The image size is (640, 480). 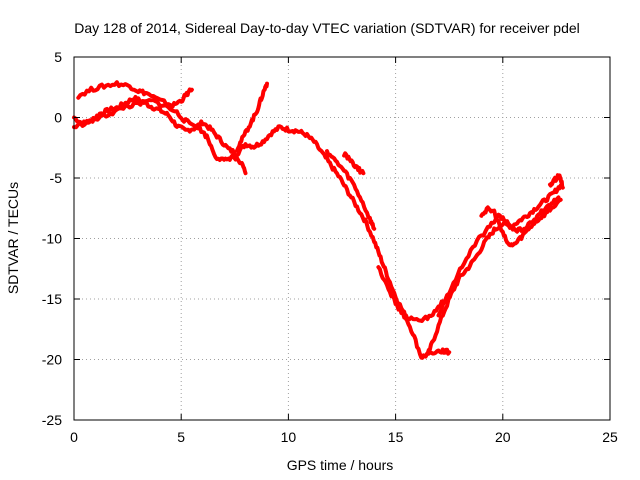 What do you see at coordinates (610, 437) in the screenshot?
I see `x-tick-label: 25` at bounding box center [610, 437].